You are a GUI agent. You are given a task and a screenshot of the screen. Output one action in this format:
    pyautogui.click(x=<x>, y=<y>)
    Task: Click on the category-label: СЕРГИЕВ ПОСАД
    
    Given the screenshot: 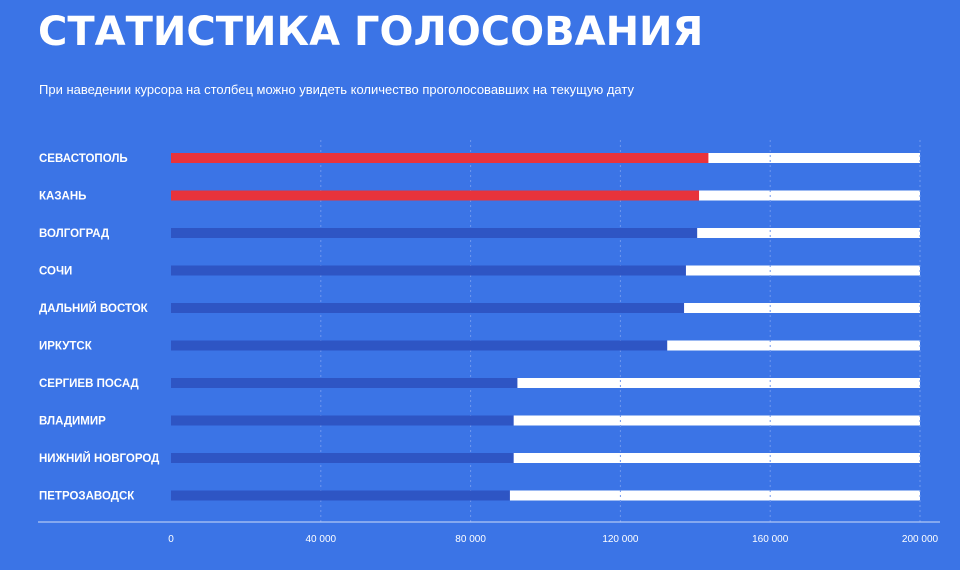 What is the action you would take?
    pyautogui.click(x=89, y=384)
    